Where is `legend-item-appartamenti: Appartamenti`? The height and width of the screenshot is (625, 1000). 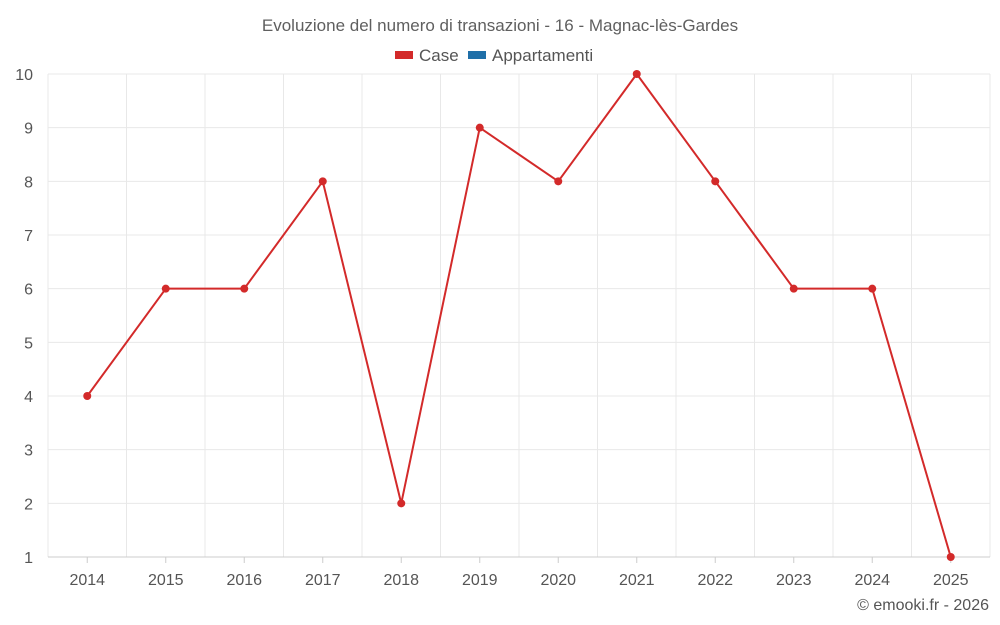 legend-item-appartamenti: Appartamenti is located at coordinates (530, 55).